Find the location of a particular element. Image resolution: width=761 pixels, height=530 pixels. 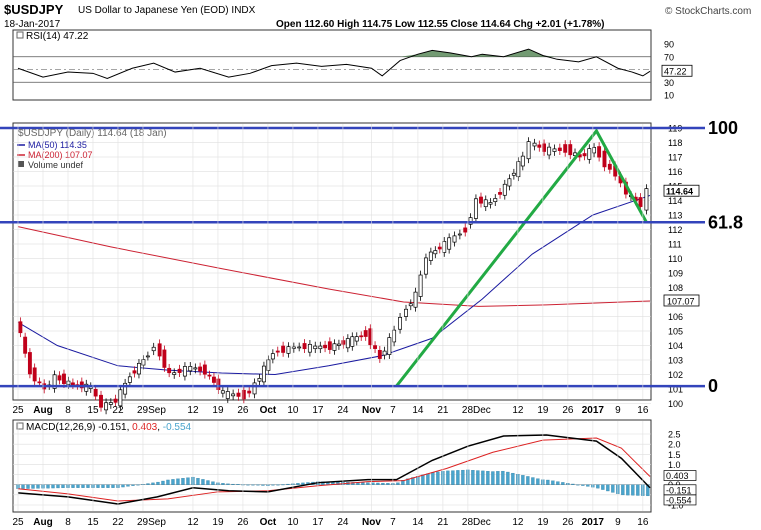

date-label: 29Sep is located at coordinates (151, 522).